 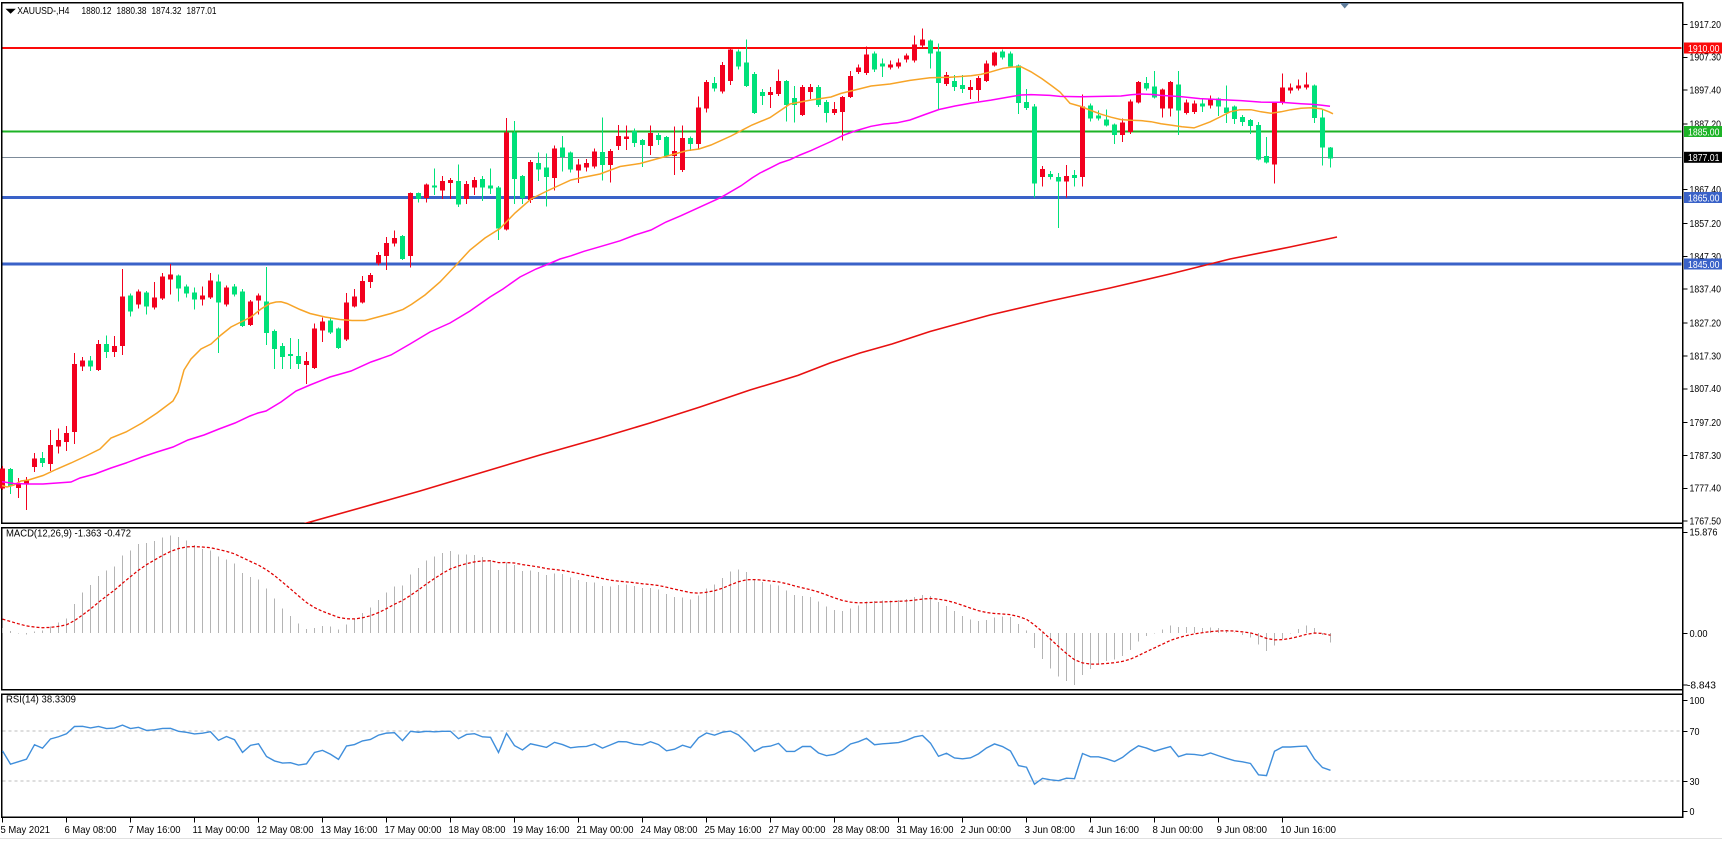 I want to click on svg-text: 1880.38, so click(x=132, y=11).